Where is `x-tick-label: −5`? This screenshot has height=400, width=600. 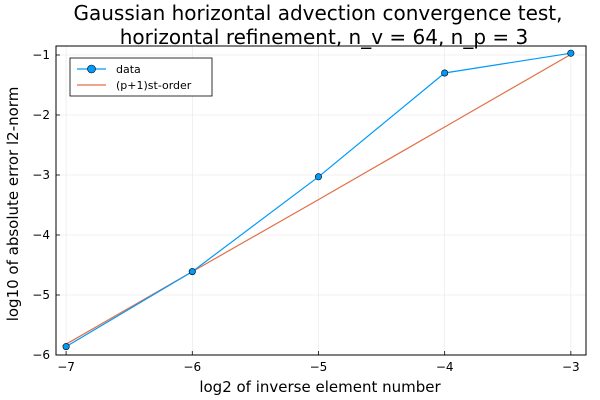 x-tick-label: −5 is located at coordinates (319, 367).